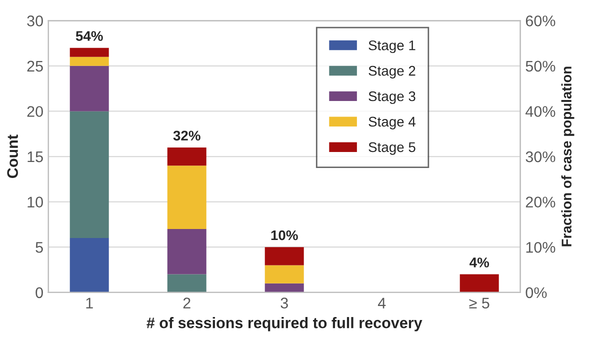  What do you see at coordinates (480, 263) in the screenshot?
I see `annotation: 4%` at bounding box center [480, 263].